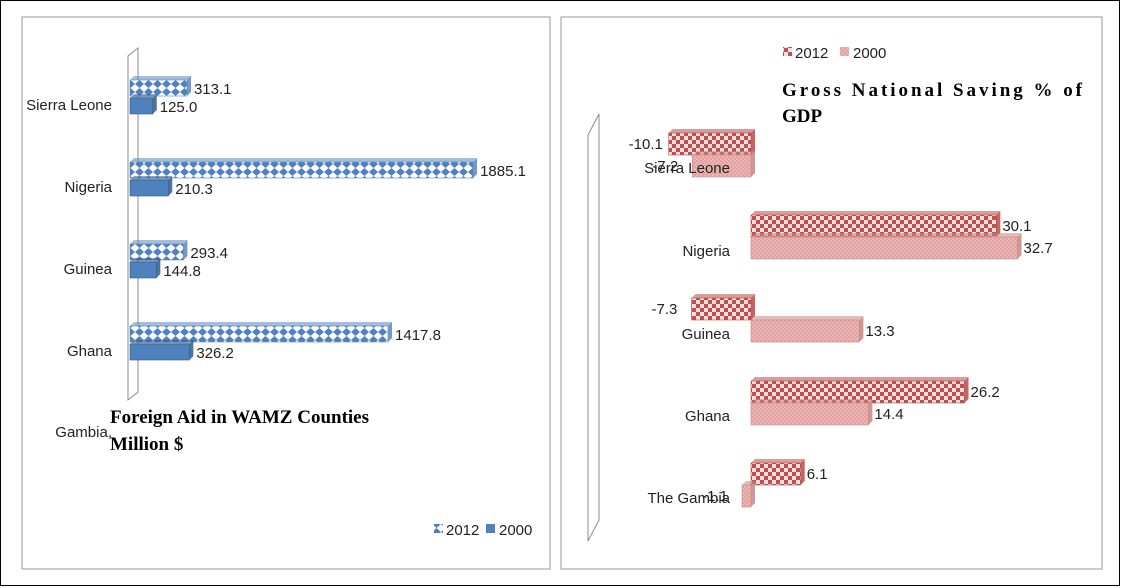 This screenshot has width=1122, height=588. Describe the element at coordinates (438, 528) in the screenshot. I see `legend-swatch-2012` at that location.